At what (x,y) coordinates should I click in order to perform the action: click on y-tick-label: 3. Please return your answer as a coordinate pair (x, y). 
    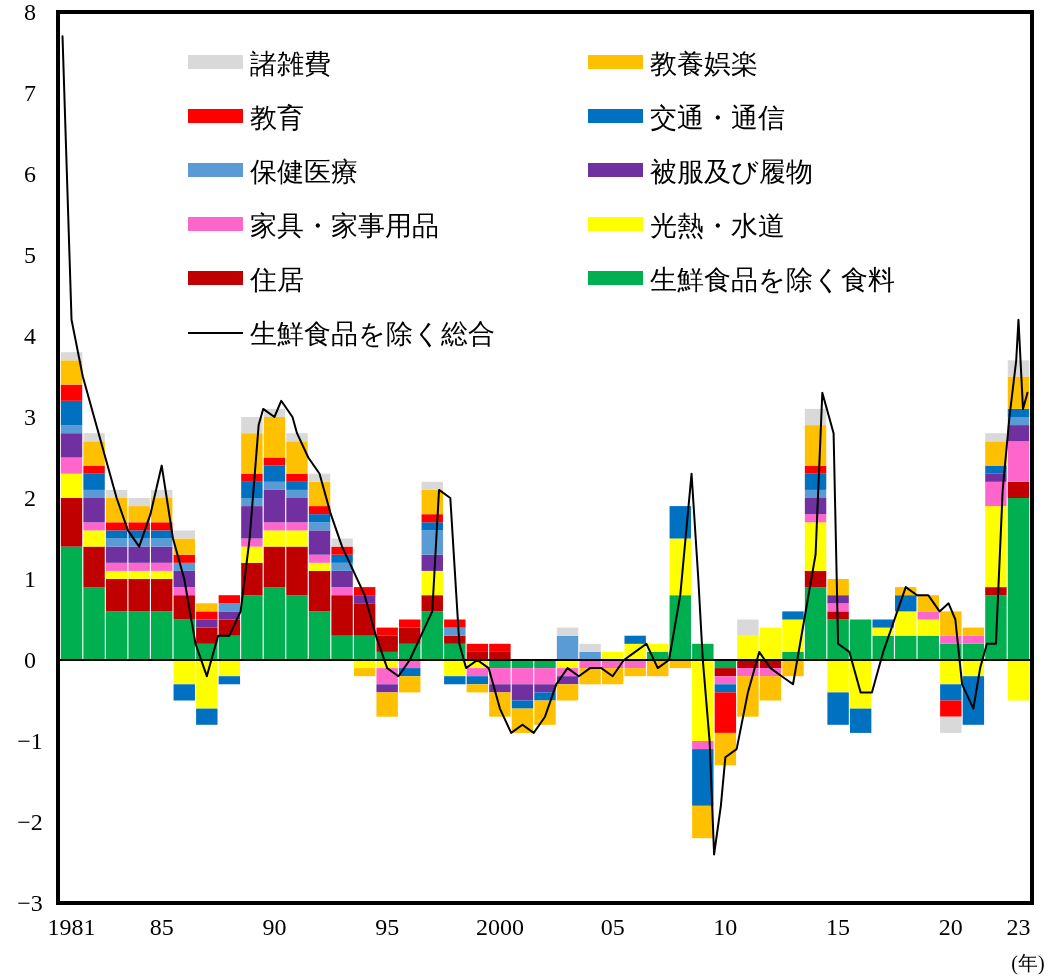
    Looking at the image, I should click on (30, 417).